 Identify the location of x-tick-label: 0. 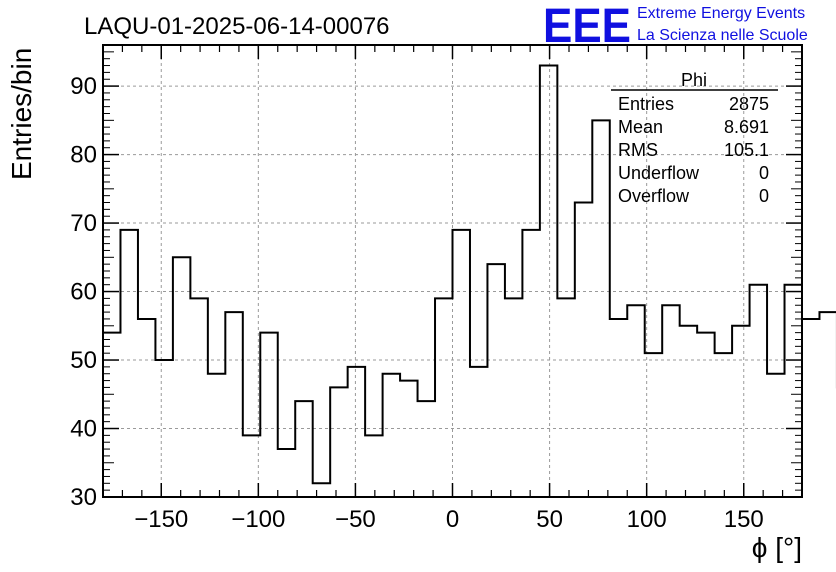
(452, 519).